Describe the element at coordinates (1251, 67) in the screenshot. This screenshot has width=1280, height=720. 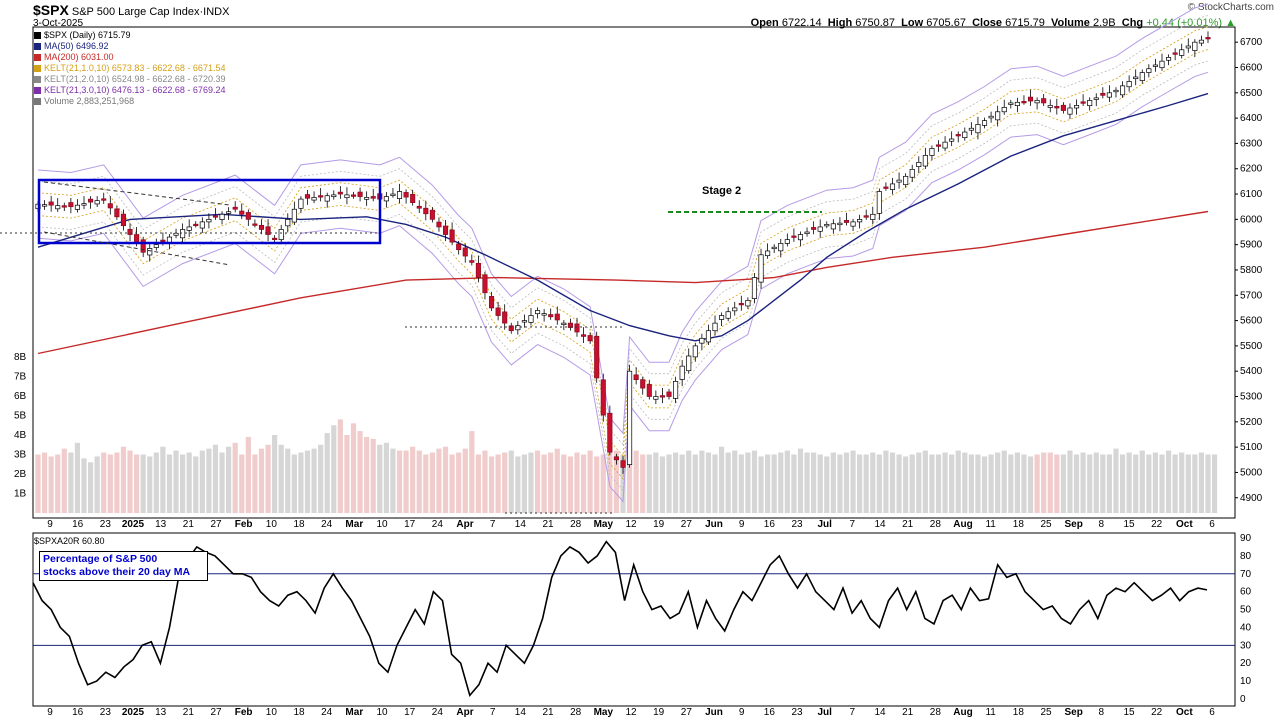
I see `price-tick-label: 6600` at that location.